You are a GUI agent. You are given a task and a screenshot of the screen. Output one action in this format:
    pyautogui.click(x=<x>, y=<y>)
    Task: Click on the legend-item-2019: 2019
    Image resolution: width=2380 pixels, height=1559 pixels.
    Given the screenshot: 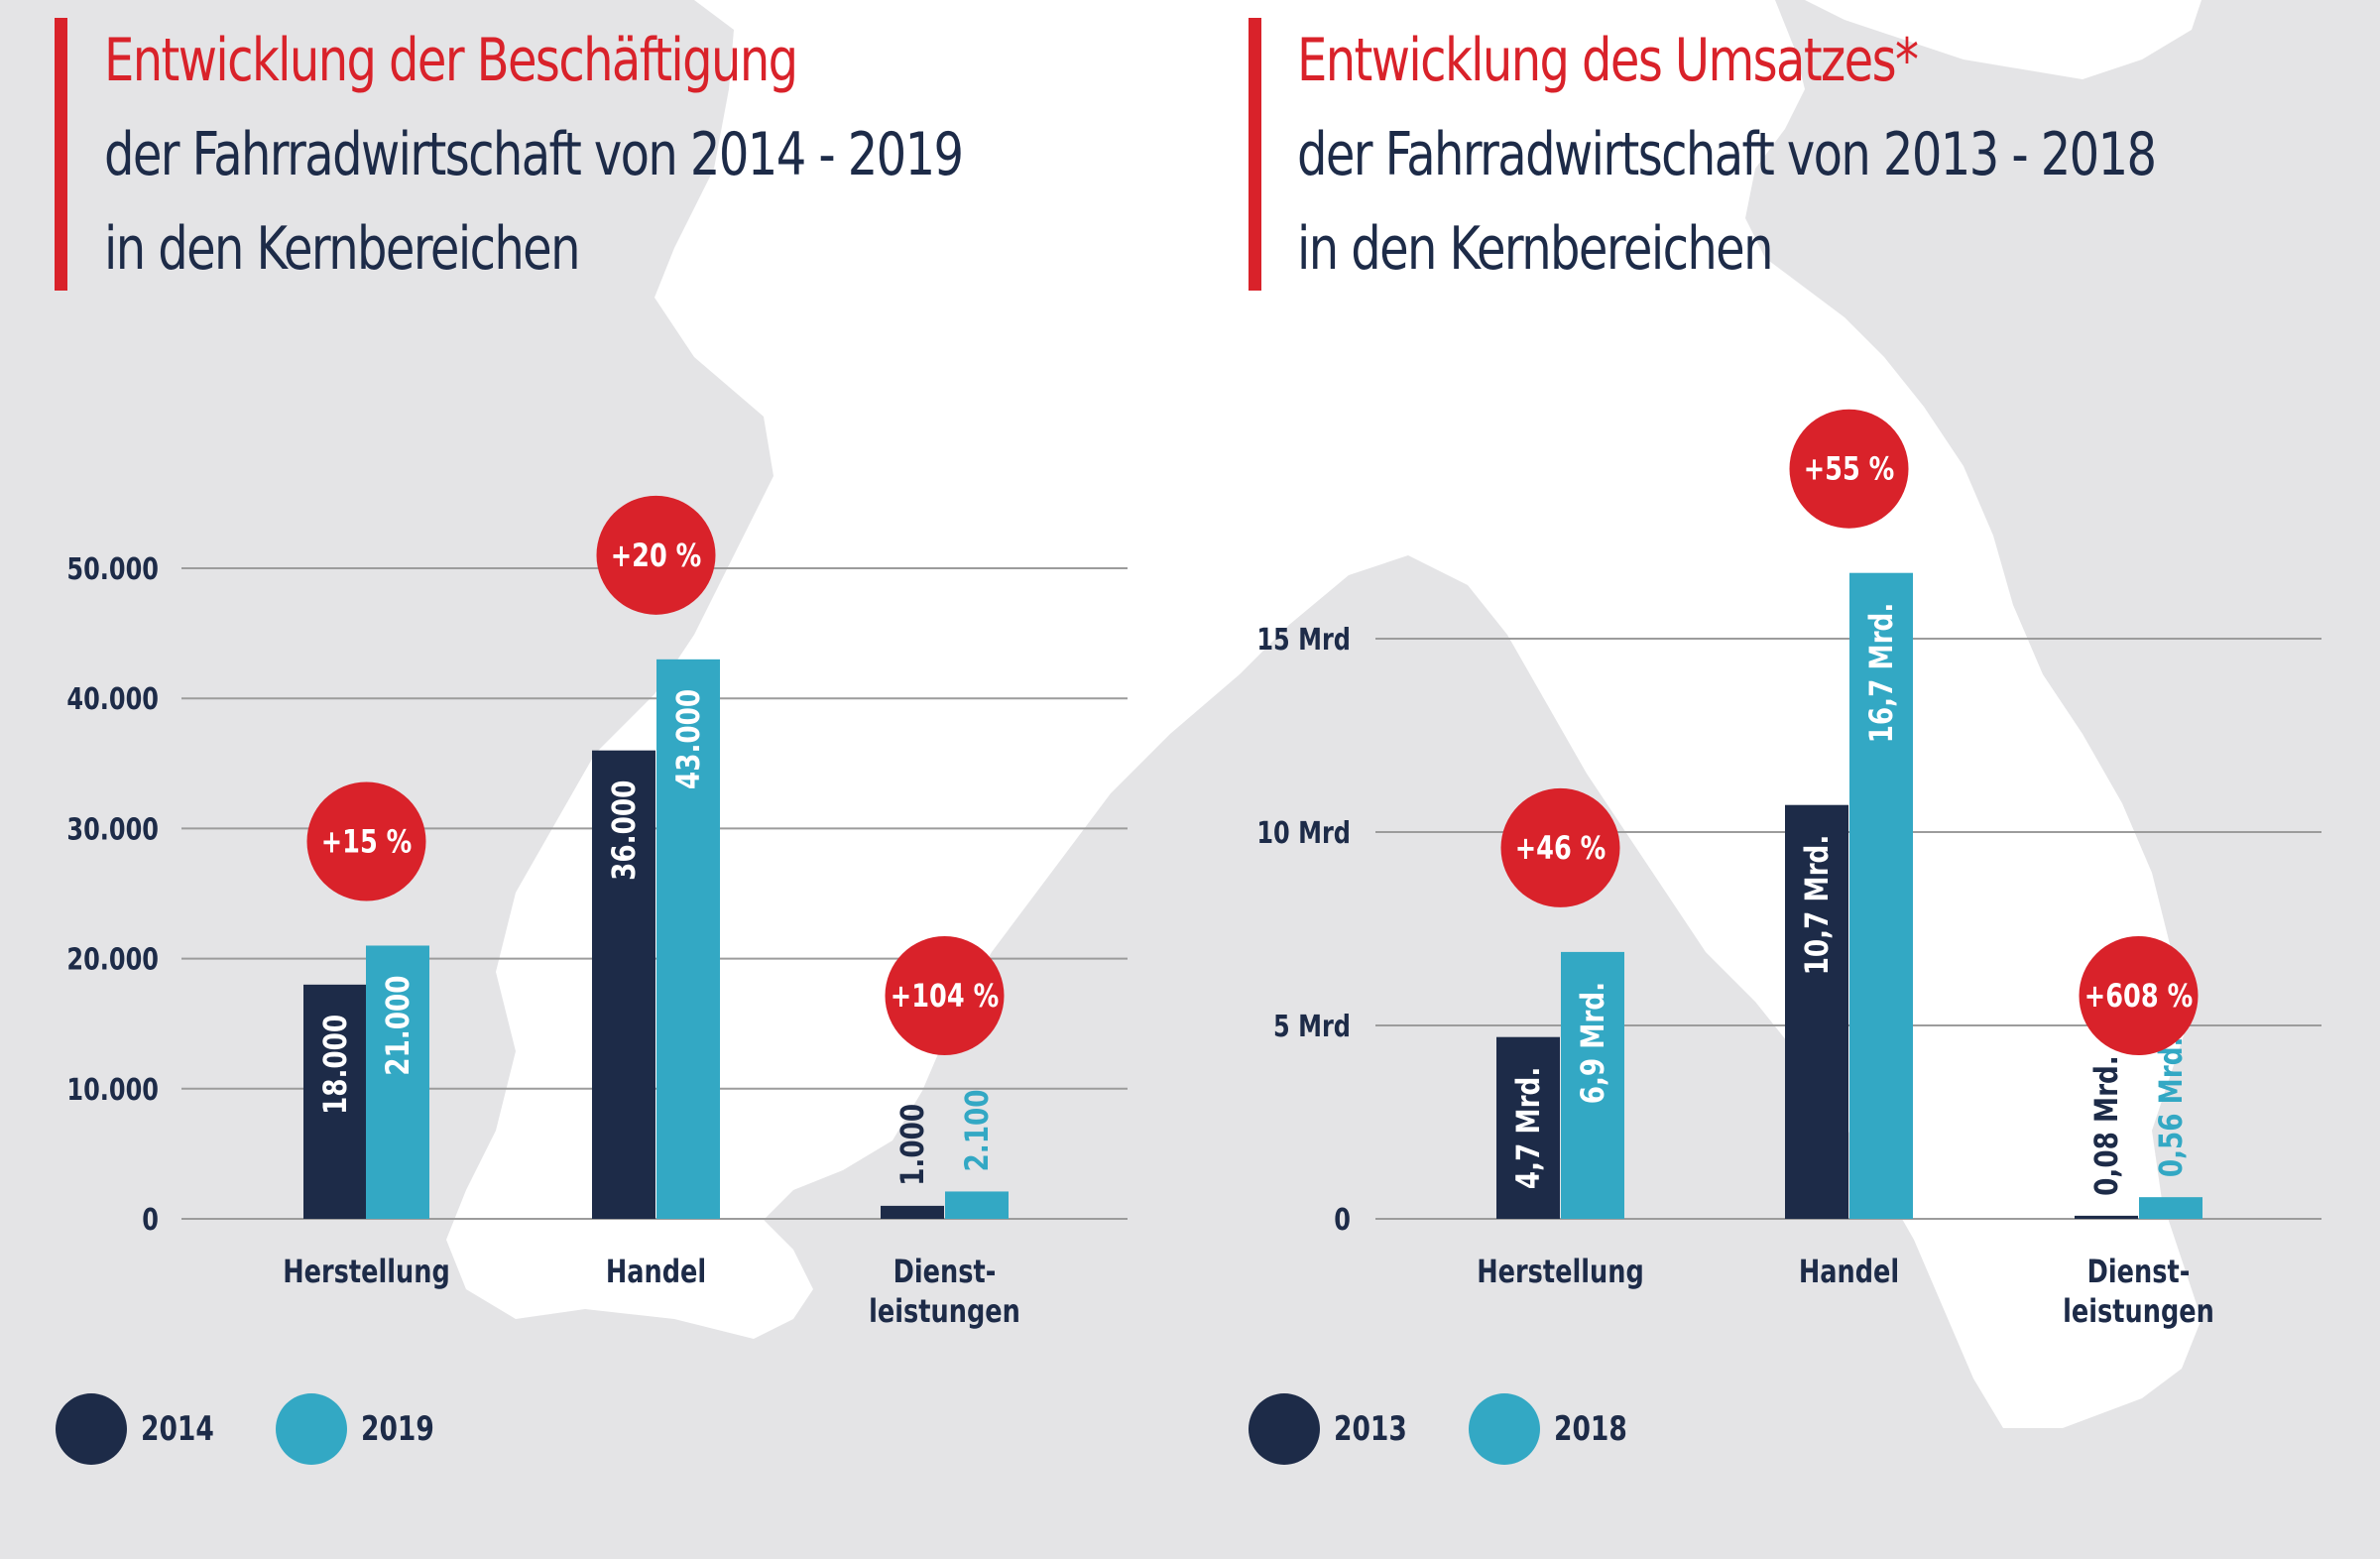 What is the action you would take?
    pyautogui.click(x=365, y=1429)
    